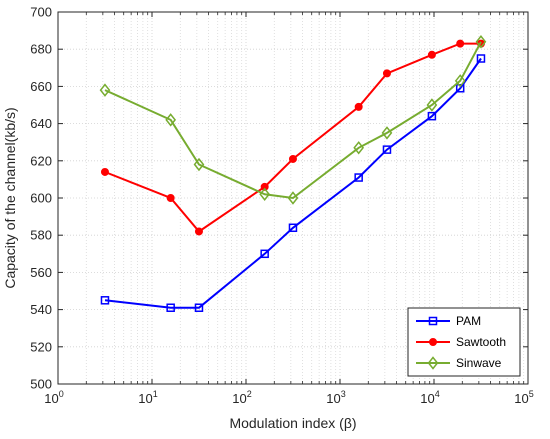 Image resolution: width=550 pixels, height=439 pixels. I want to click on y-tick-label: 700, so click(41, 12).